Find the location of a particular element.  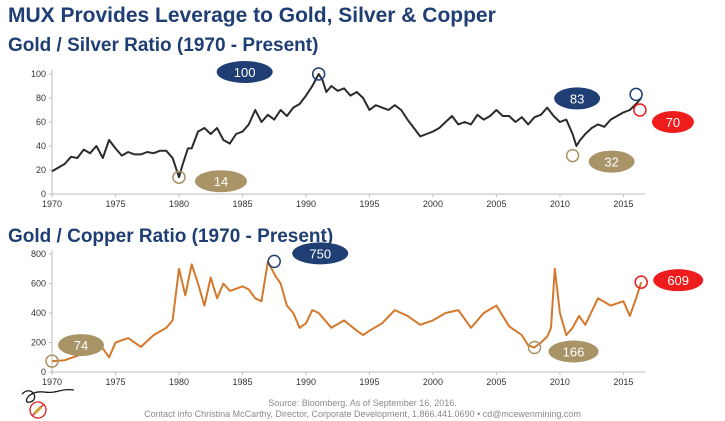

signature-logo is located at coordinates (48, 403).